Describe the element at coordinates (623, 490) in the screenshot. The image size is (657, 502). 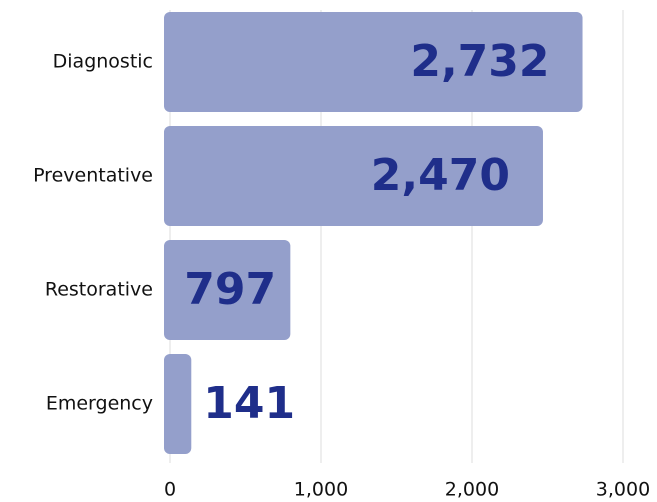
I see `x-tick-label: 3,000` at that location.